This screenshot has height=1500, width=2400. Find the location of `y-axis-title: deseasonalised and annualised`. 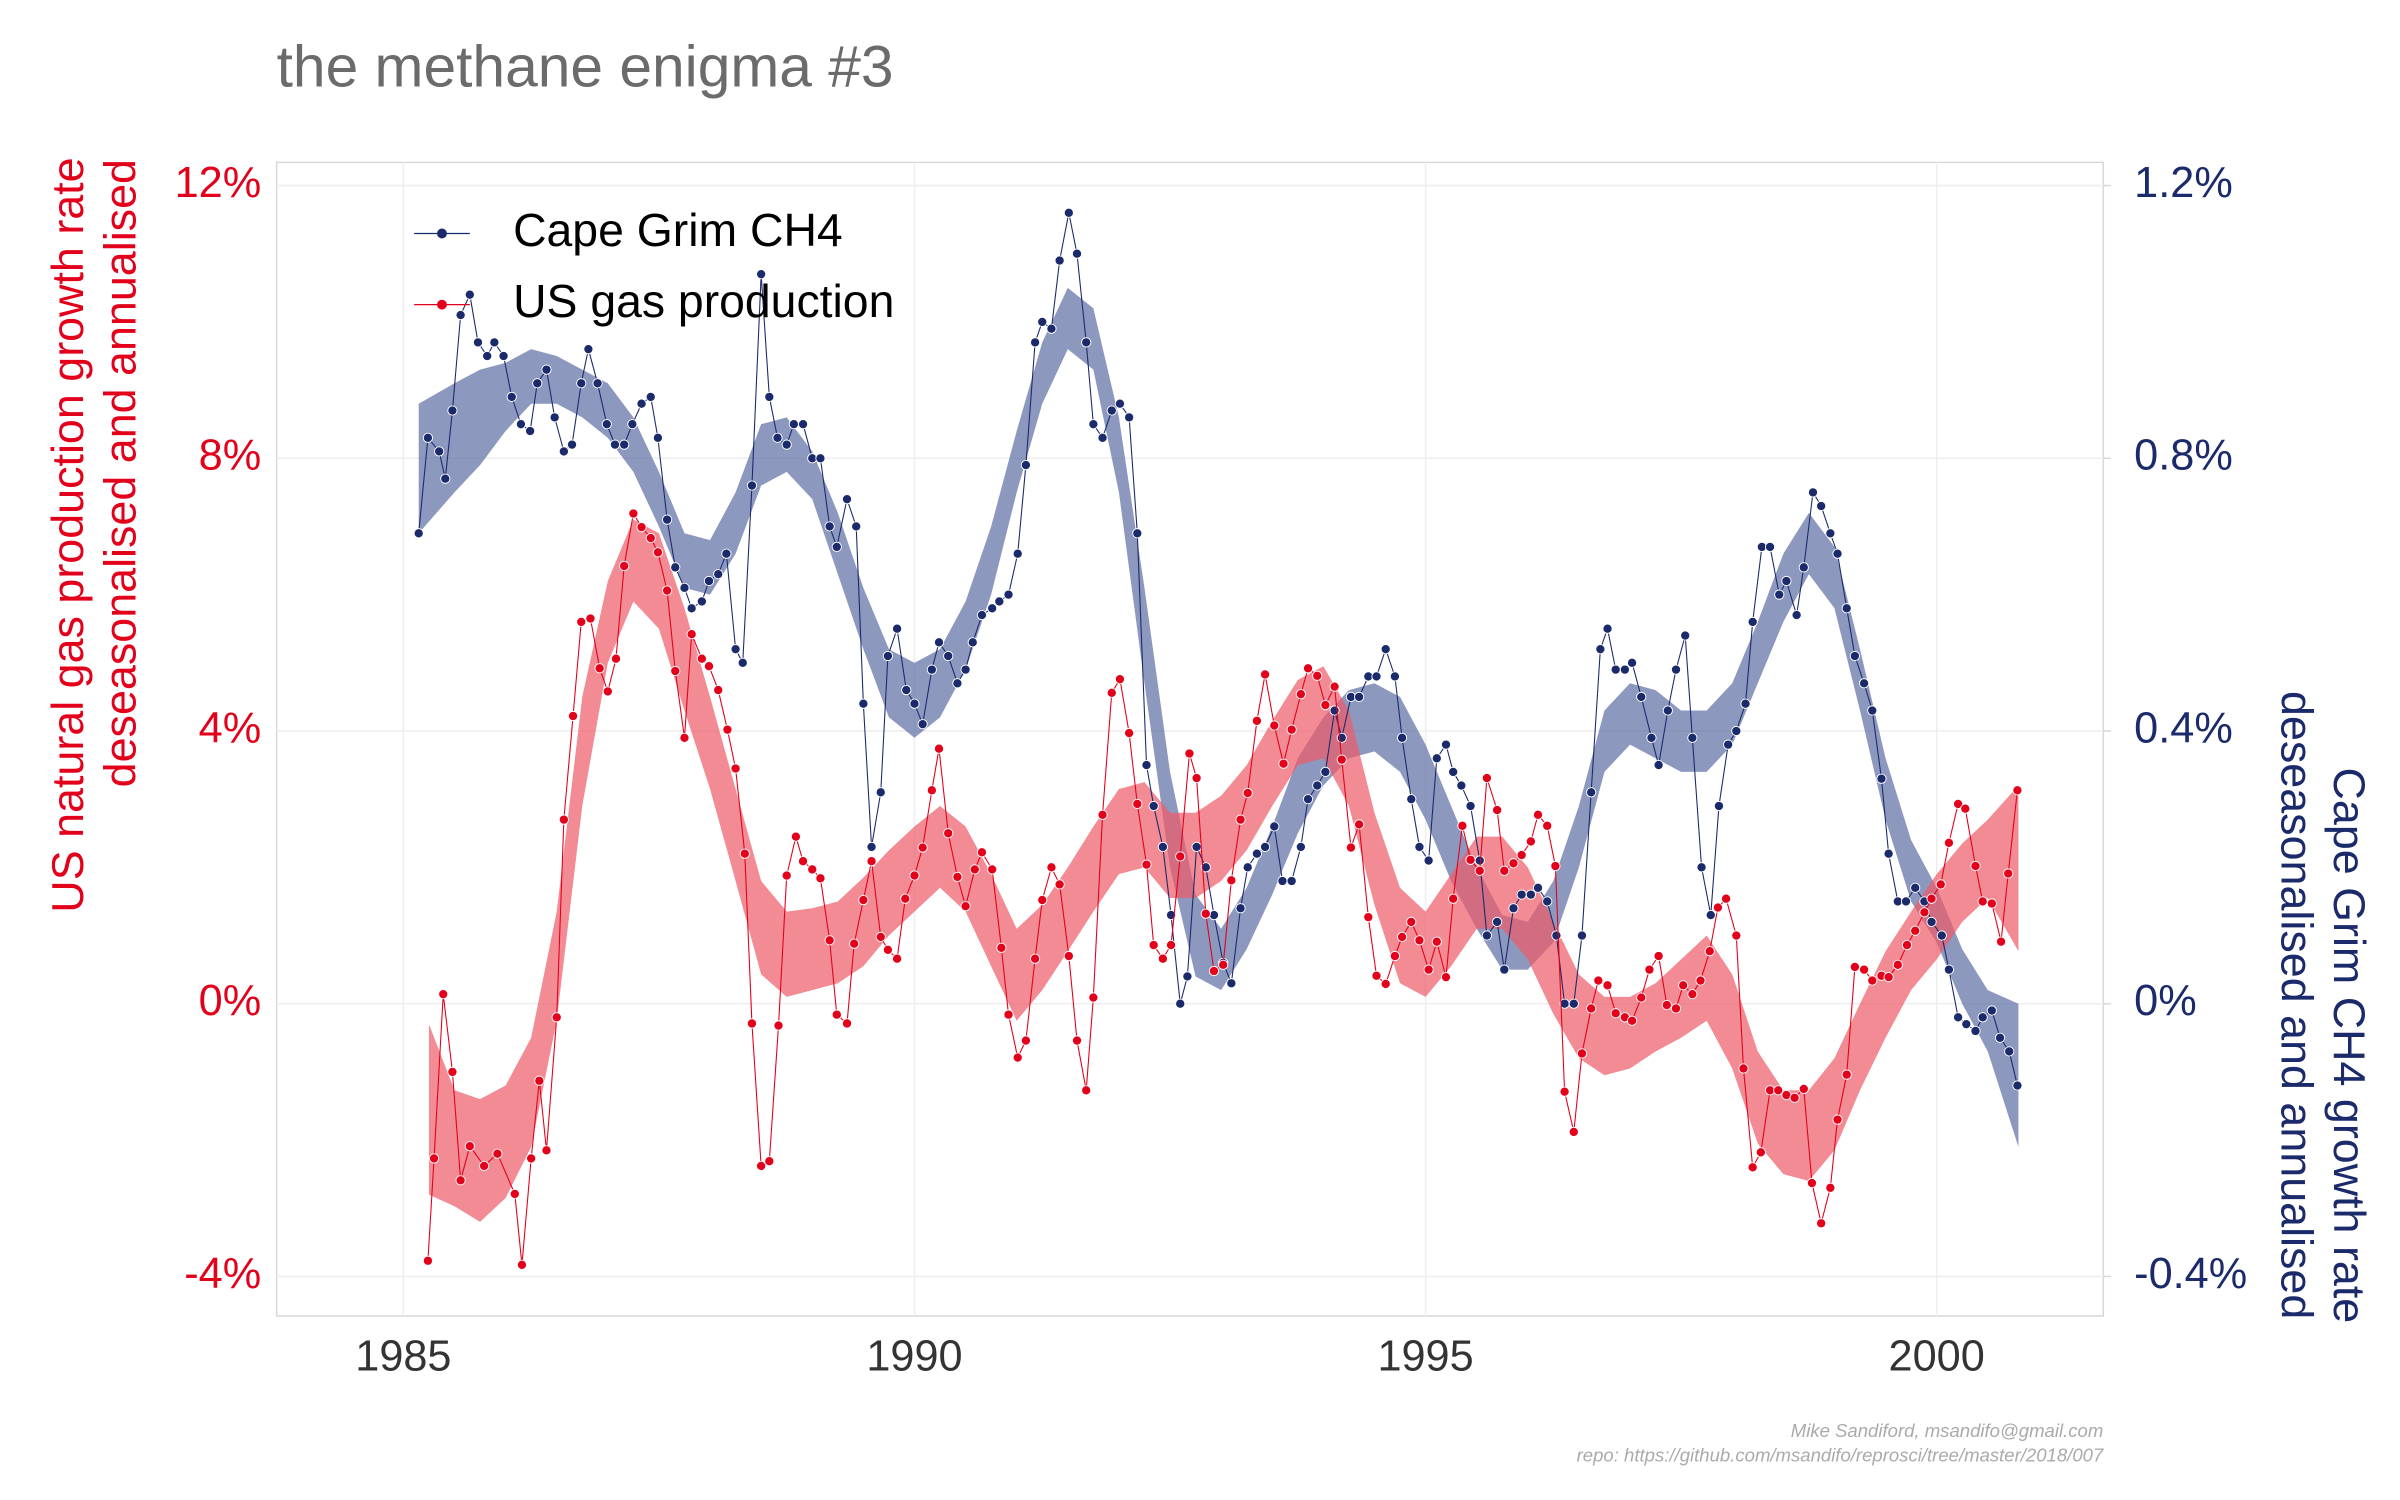

y-axis-title: deseasonalised and annualised is located at coordinates (119, 473).